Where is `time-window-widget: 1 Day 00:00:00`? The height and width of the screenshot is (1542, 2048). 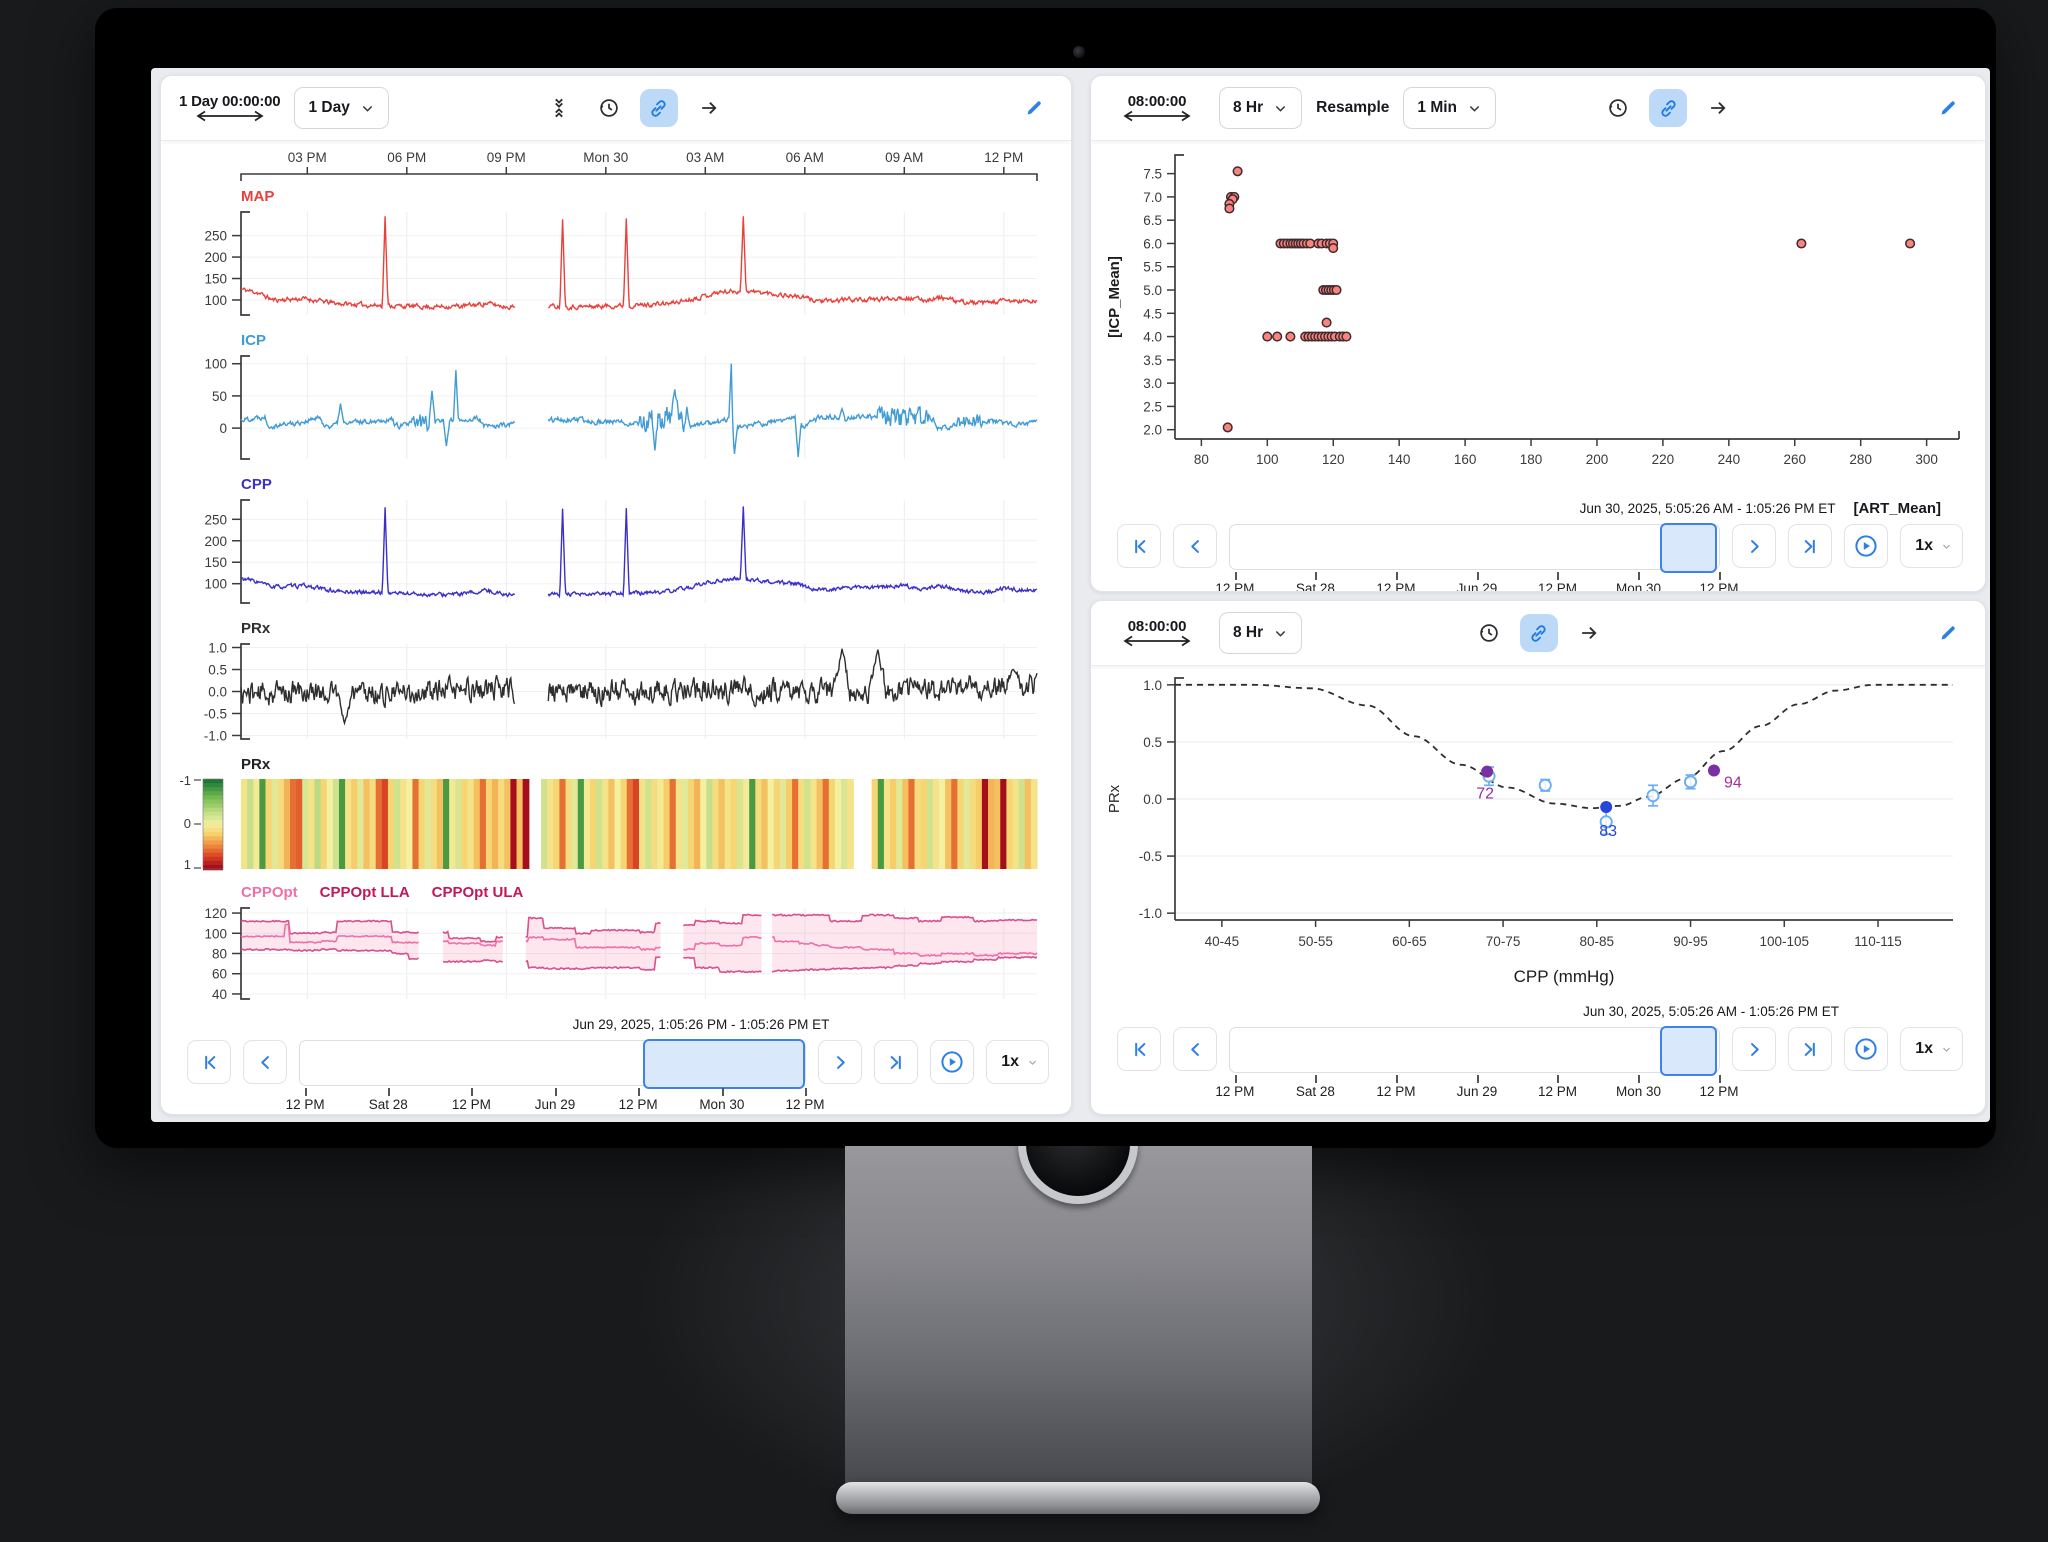
time-window-widget: 1 Day 00:00:00 is located at coordinates (230, 108).